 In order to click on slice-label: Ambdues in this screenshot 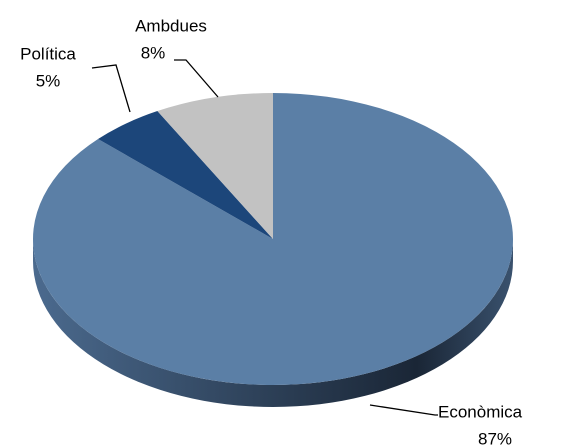, I will do `click(171, 25)`.